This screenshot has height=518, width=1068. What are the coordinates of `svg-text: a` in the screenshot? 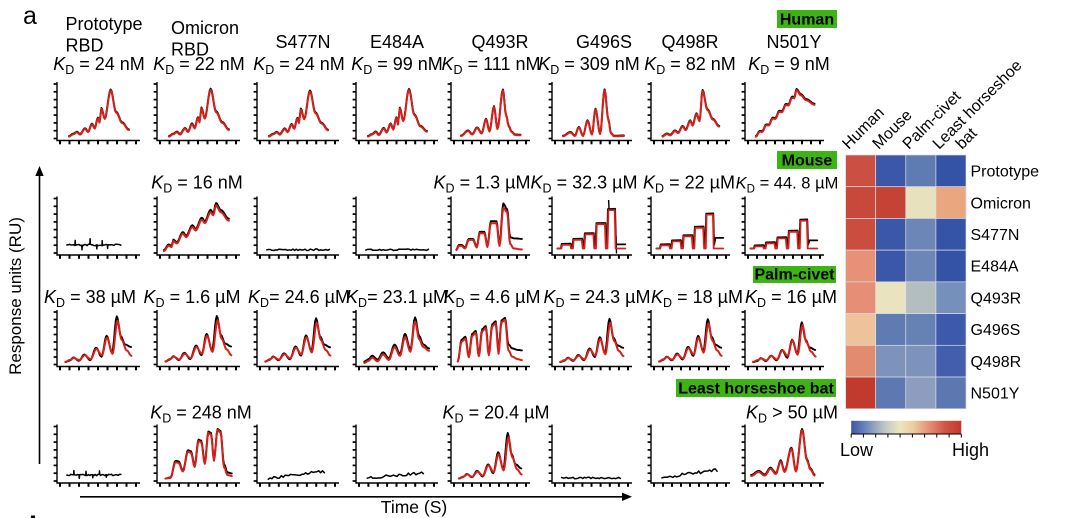 It's located at (30, 16).